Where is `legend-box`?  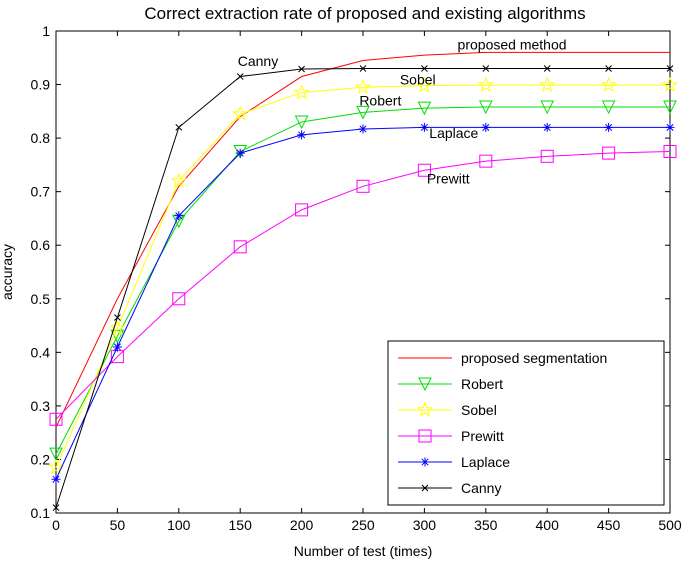
legend-box is located at coordinates (526, 423).